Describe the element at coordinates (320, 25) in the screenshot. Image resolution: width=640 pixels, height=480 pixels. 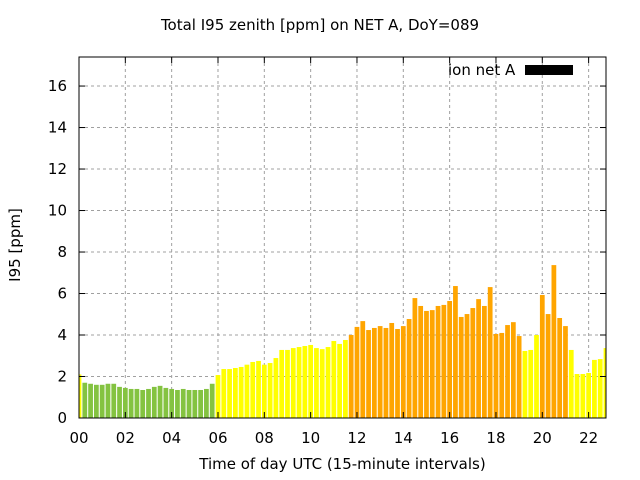
I see `chart-title: Total I95 zenith [ppm] on NET A, DoY=089` at that location.